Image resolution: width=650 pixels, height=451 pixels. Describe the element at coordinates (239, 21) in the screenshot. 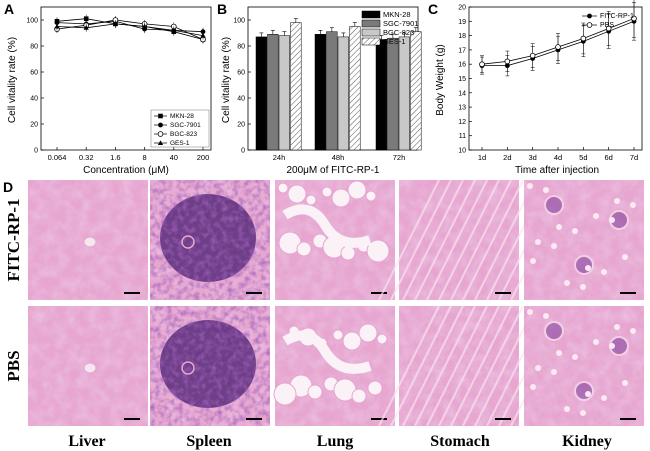

I see `chart-b-ytick-label: 100` at that location.